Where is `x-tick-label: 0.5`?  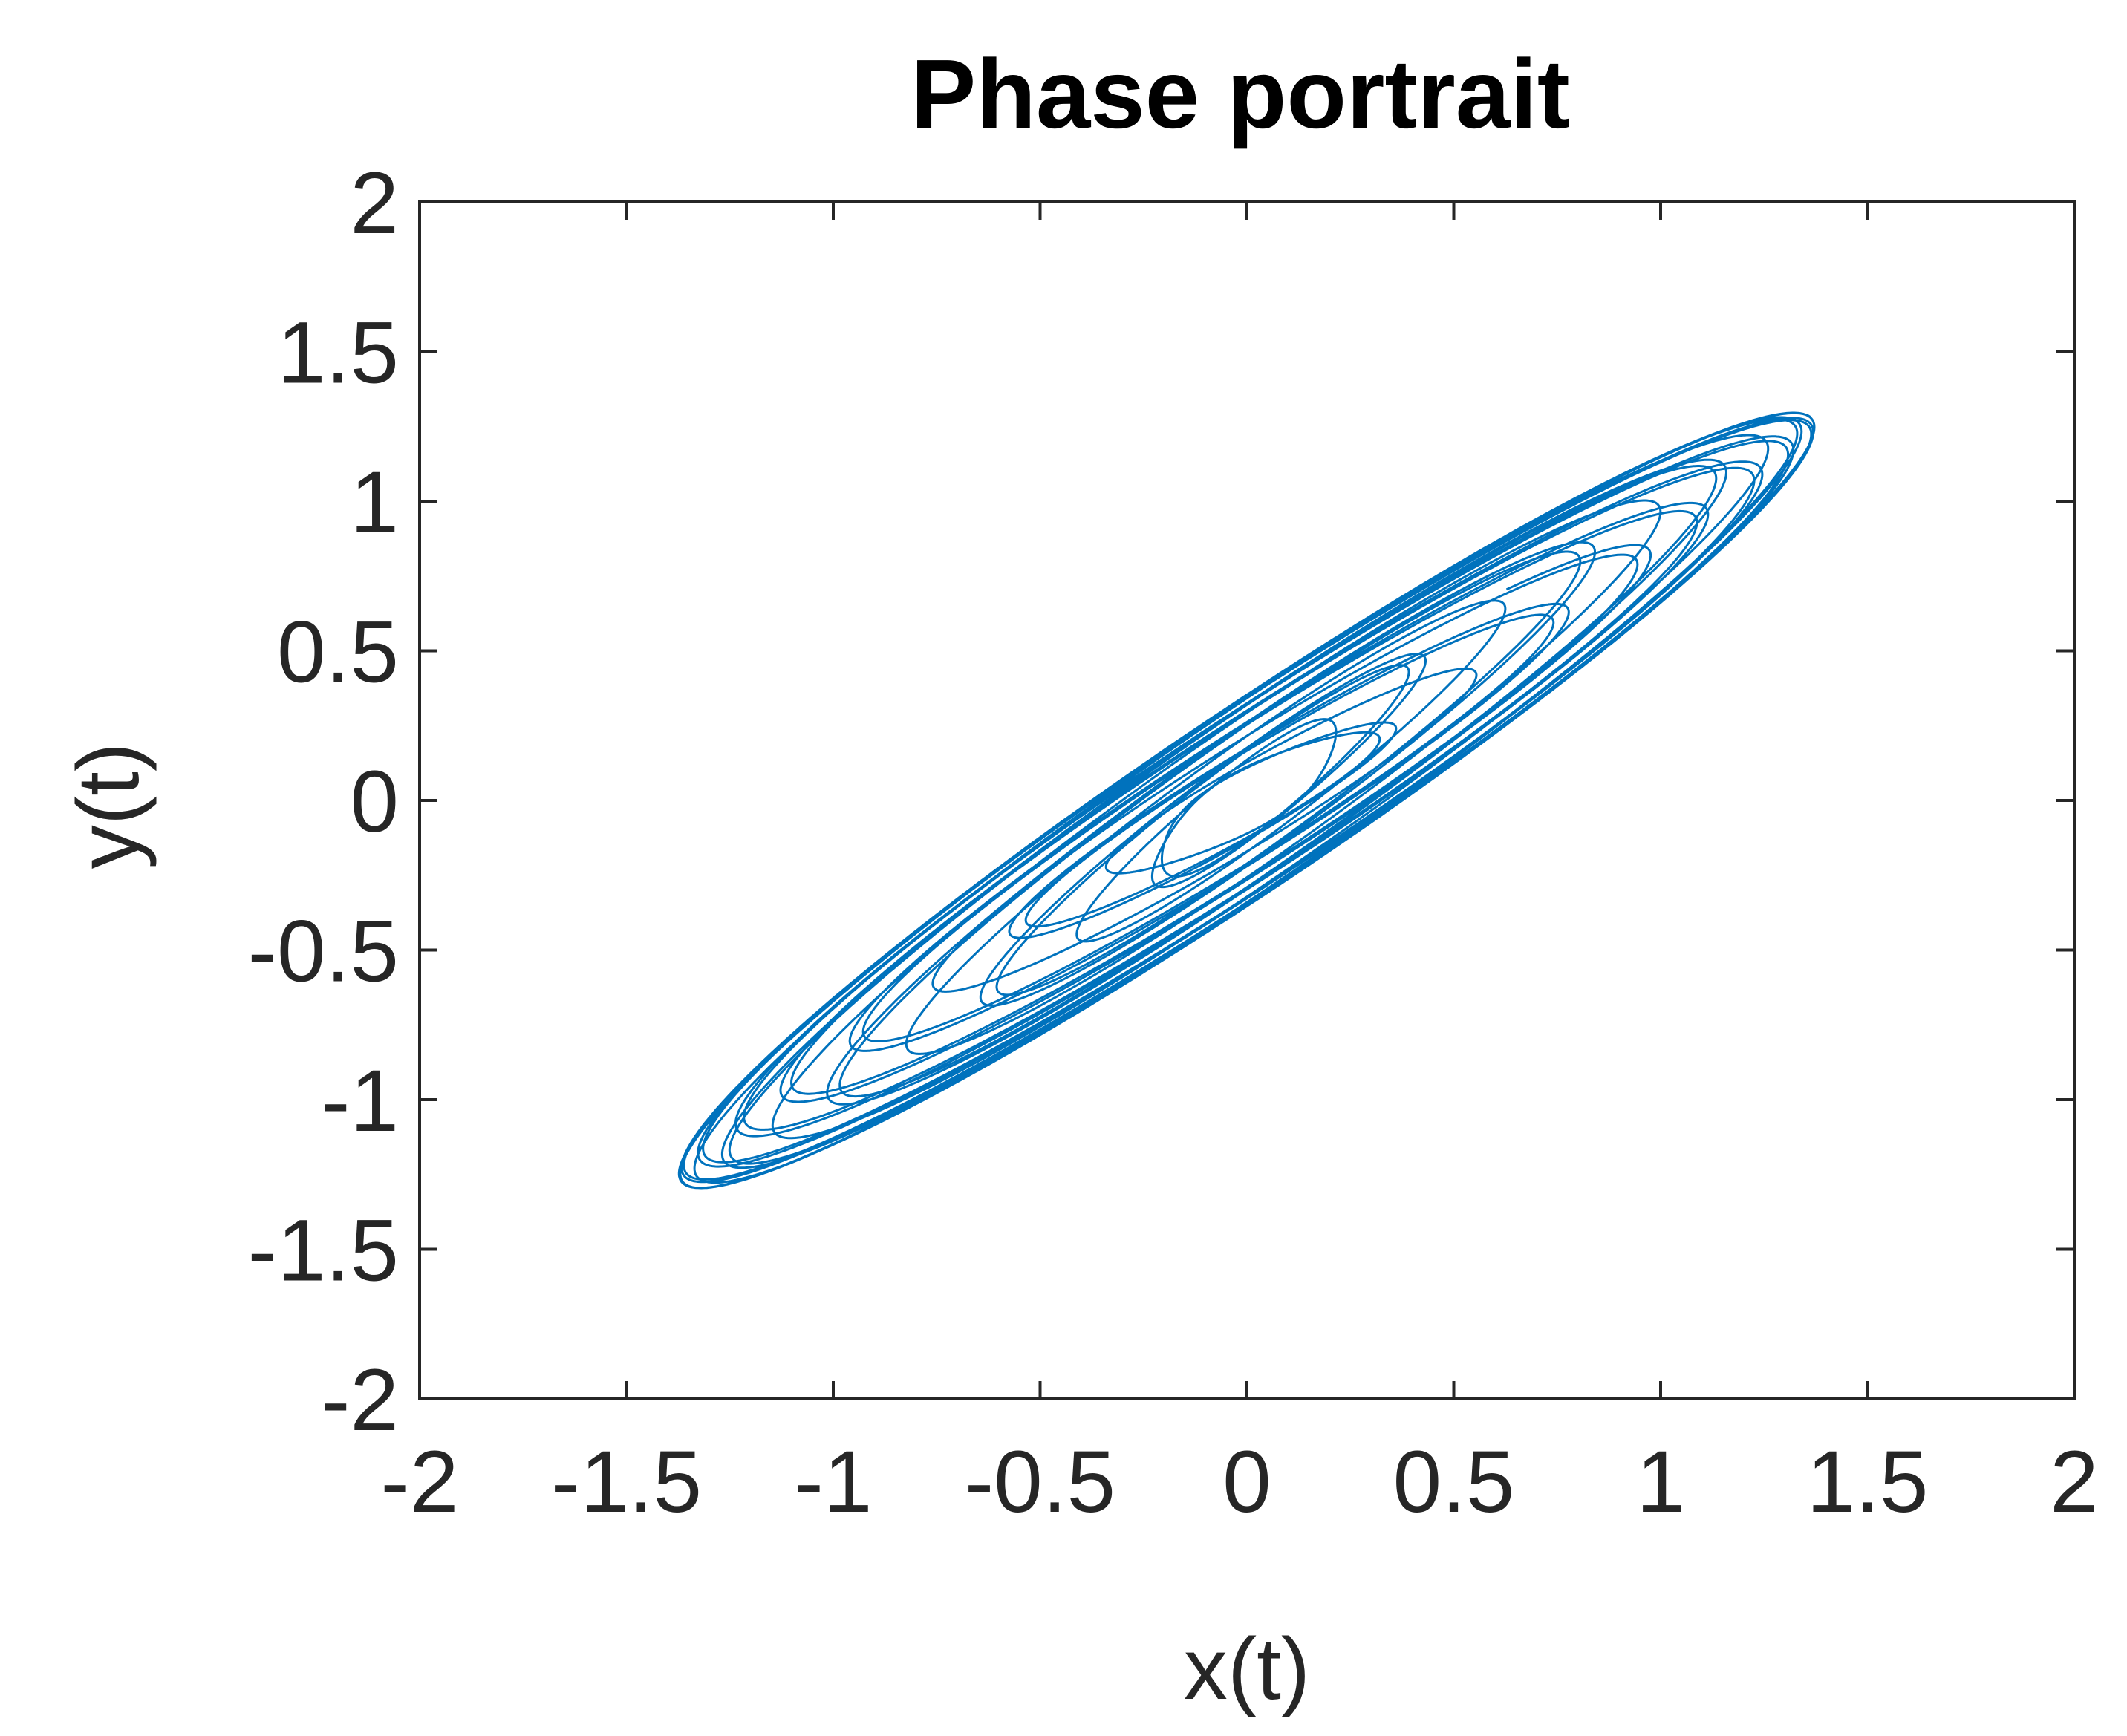
x-tick-label: 0.5 is located at coordinates (1453, 1482).